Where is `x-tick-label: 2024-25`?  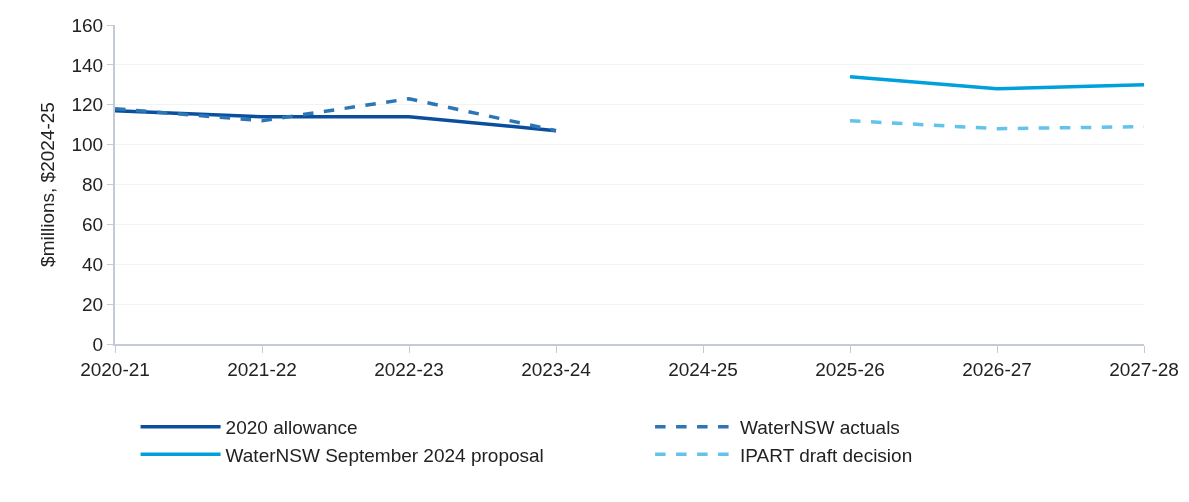
x-tick-label: 2024-25 is located at coordinates (703, 369).